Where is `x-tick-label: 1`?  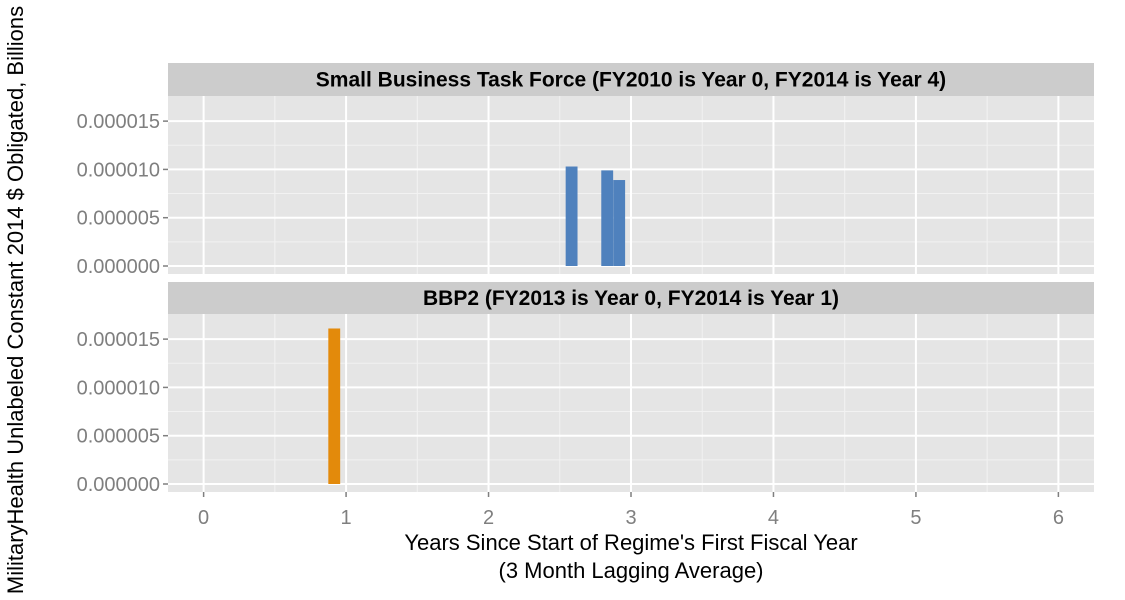
x-tick-label: 1 is located at coordinates (346, 518).